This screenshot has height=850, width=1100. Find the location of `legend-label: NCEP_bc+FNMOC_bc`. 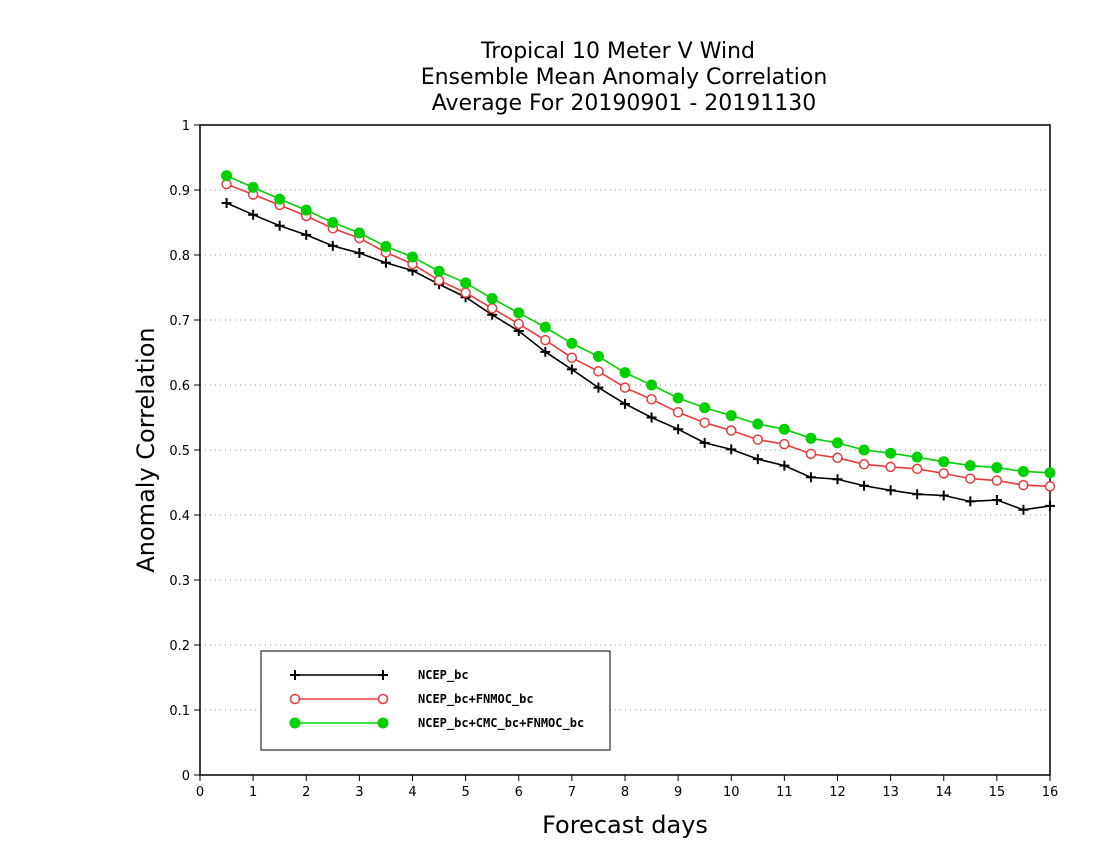

legend-label: NCEP_bc+FNMOC_bc is located at coordinates (476, 699).